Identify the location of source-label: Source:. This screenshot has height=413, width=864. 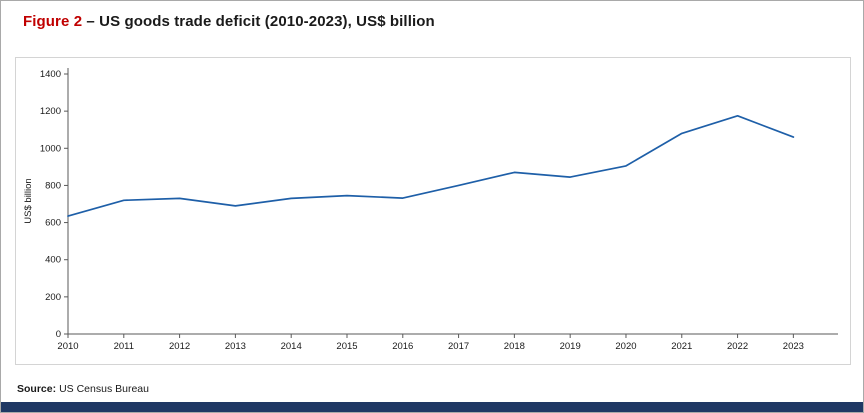
(37, 389).